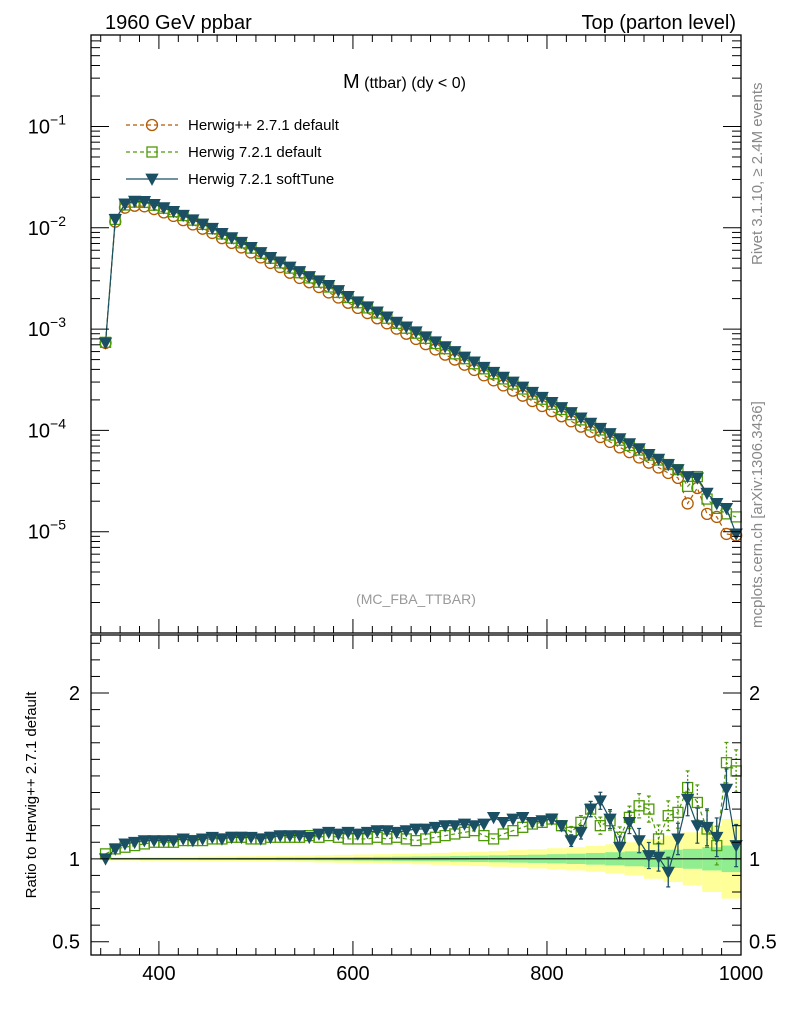 Image resolution: width=786 pixels, height=1024 pixels. Describe the element at coordinates (178, 23) in the screenshot. I see `header-left: 1960 GeV ppbar` at that location.